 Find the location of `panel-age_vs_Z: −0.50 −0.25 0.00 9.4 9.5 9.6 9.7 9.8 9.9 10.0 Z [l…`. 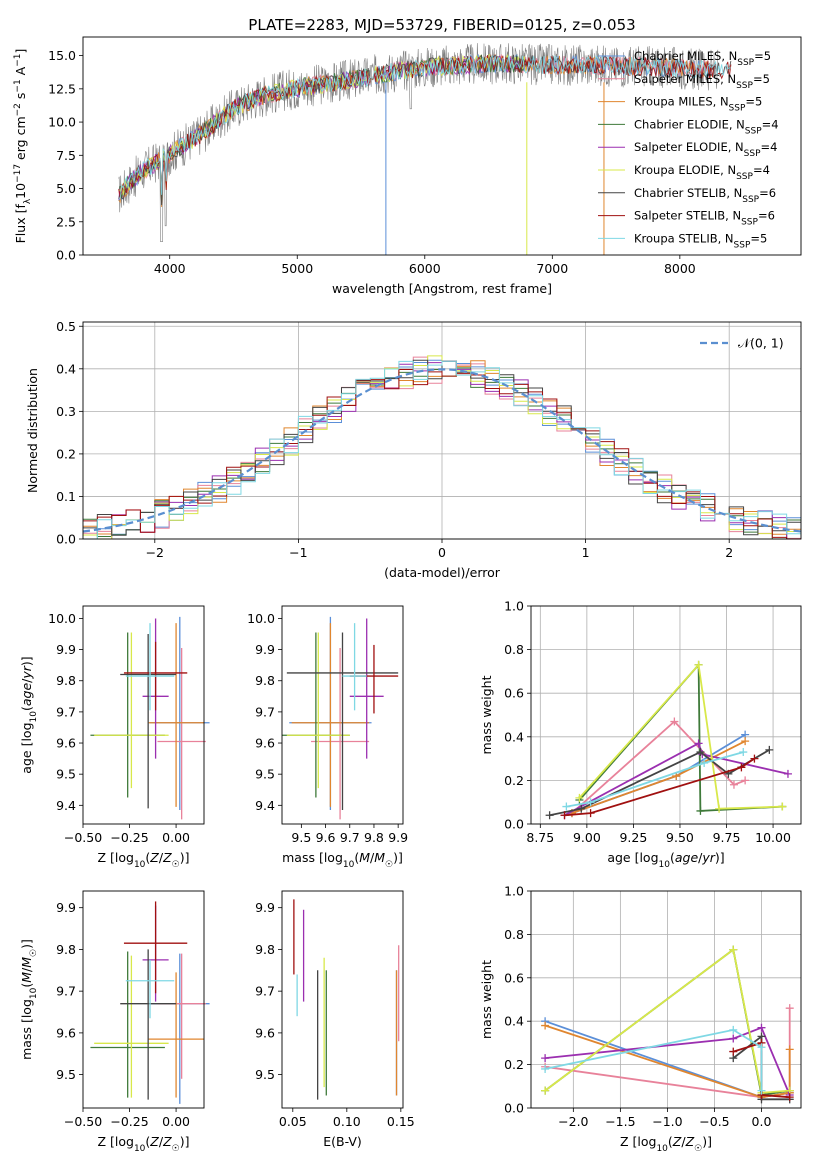

panel-age_vs_Z: −0.50 −0.25 0.00 9.4 9.5 9.6 9.7 9.8 9.9 10.0 Z [l… is located at coordinates (114, 737).